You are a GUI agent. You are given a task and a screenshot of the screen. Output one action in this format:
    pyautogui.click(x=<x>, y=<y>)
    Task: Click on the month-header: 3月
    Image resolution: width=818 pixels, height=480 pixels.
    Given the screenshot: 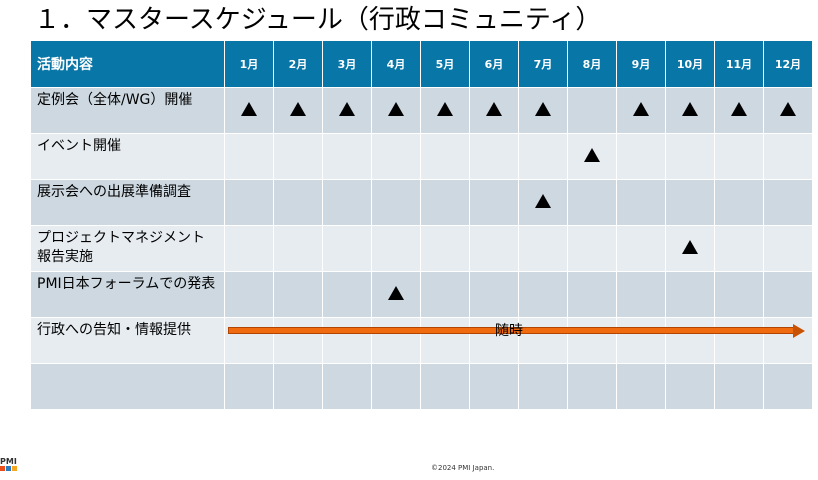 What is the action you would take?
    pyautogui.click(x=347, y=64)
    